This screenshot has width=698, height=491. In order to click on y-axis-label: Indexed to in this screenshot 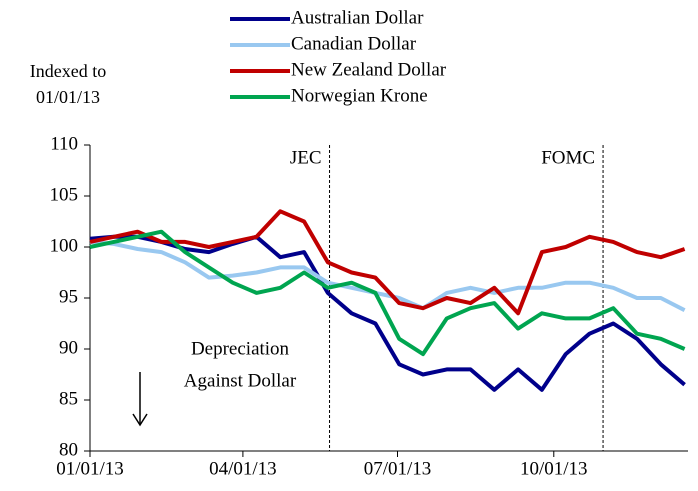, I will do `click(68, 71)`.